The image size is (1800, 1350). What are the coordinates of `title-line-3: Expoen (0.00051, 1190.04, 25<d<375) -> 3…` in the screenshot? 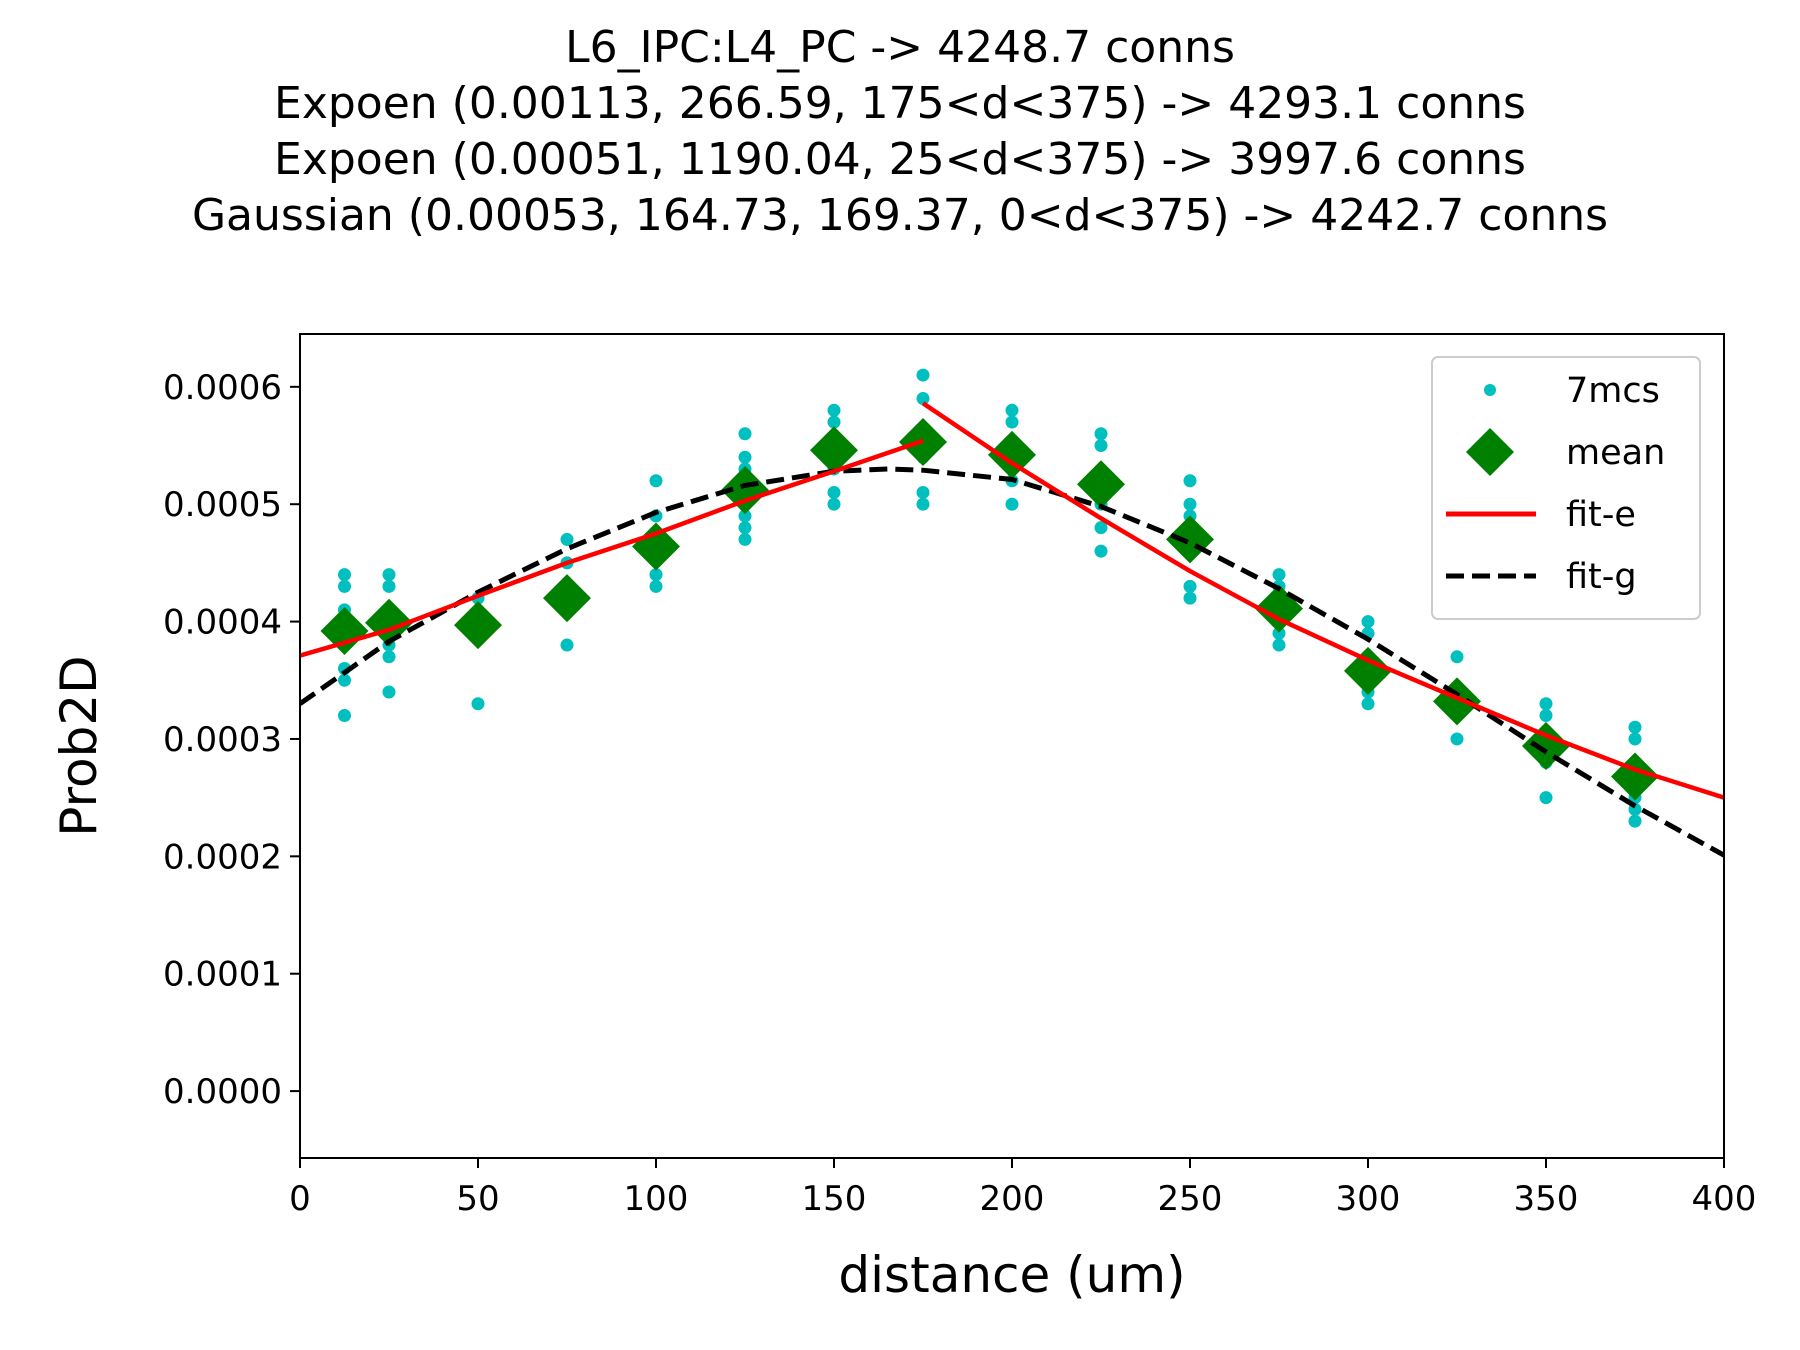 It's located at (900, 159).